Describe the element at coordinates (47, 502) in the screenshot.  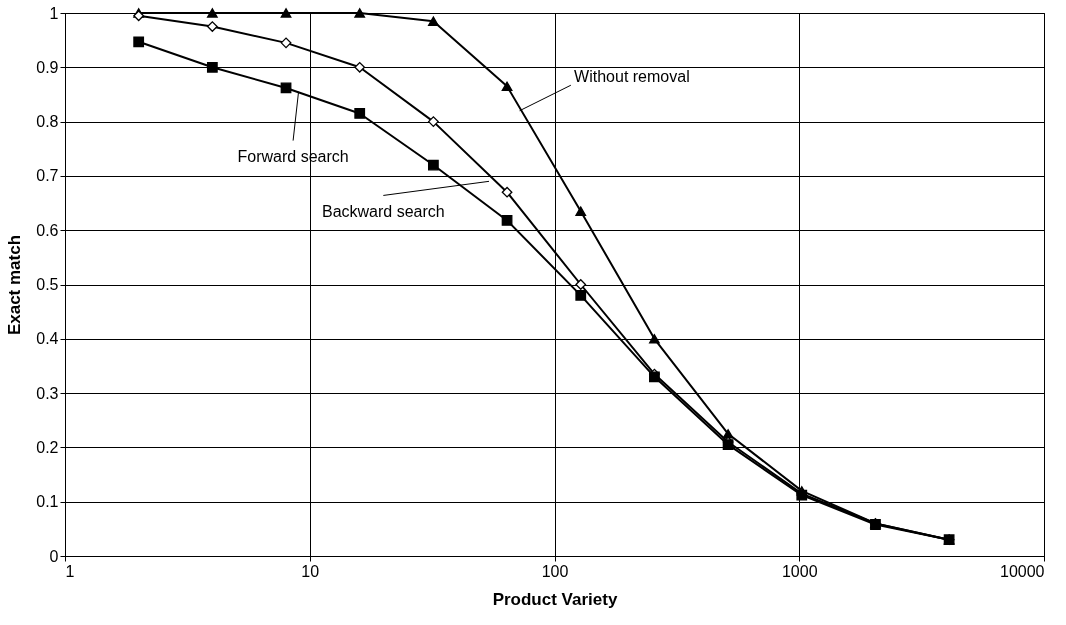
I see `y-tick-label: 0.1` at that location.